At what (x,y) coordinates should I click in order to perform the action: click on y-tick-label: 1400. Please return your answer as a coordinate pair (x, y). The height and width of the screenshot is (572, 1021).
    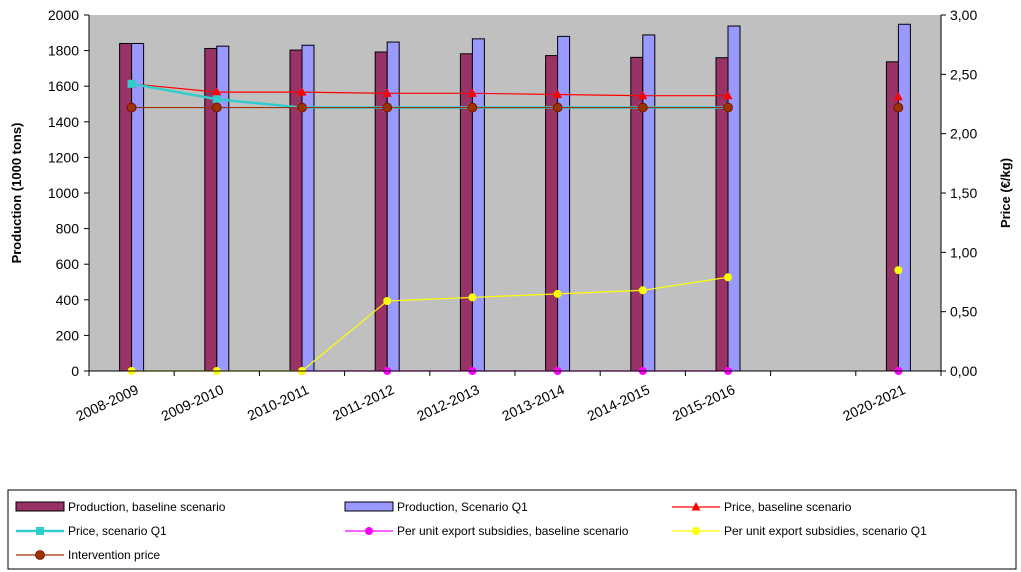
    Looking at the image, I should click on (63, 122).